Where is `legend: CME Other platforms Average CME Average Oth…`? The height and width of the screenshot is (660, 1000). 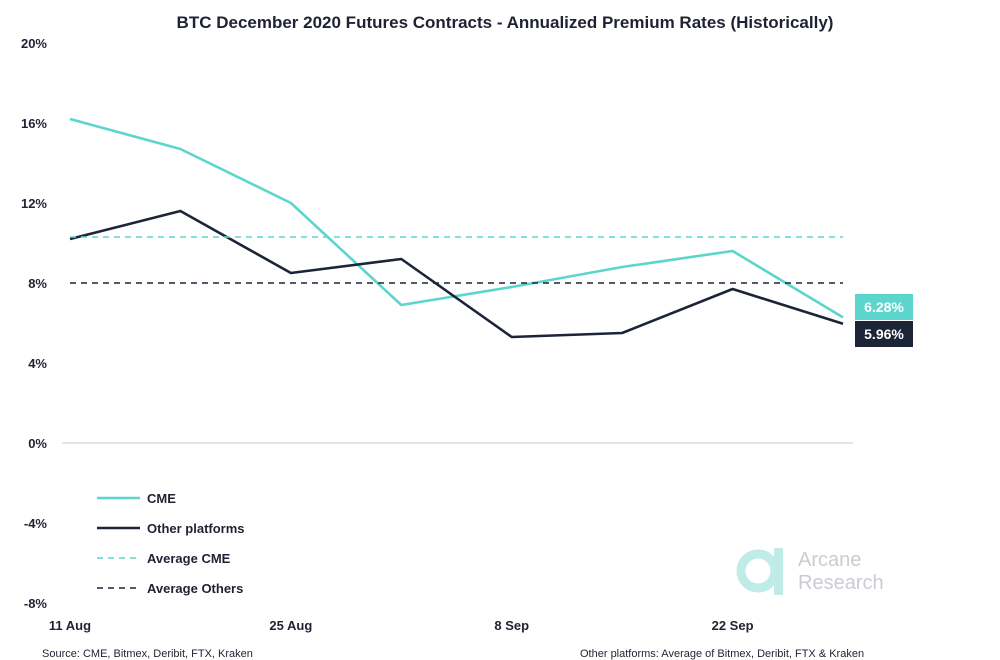
legend: CME Other platforms Average CME Average Oth… is located at coordinates (171, 543).